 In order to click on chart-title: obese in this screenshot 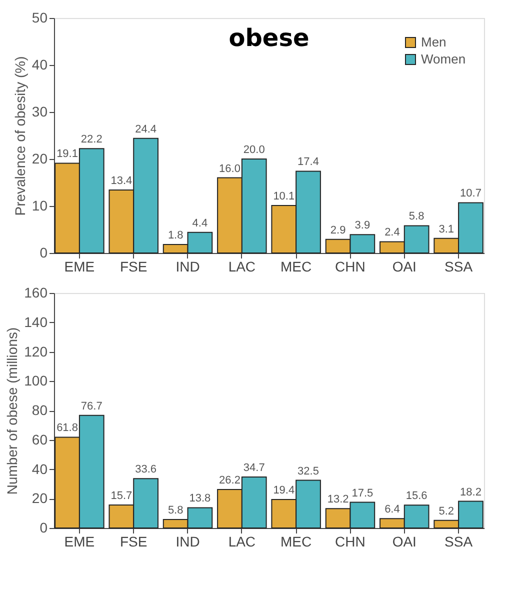, I will do `click(269, 38)`.